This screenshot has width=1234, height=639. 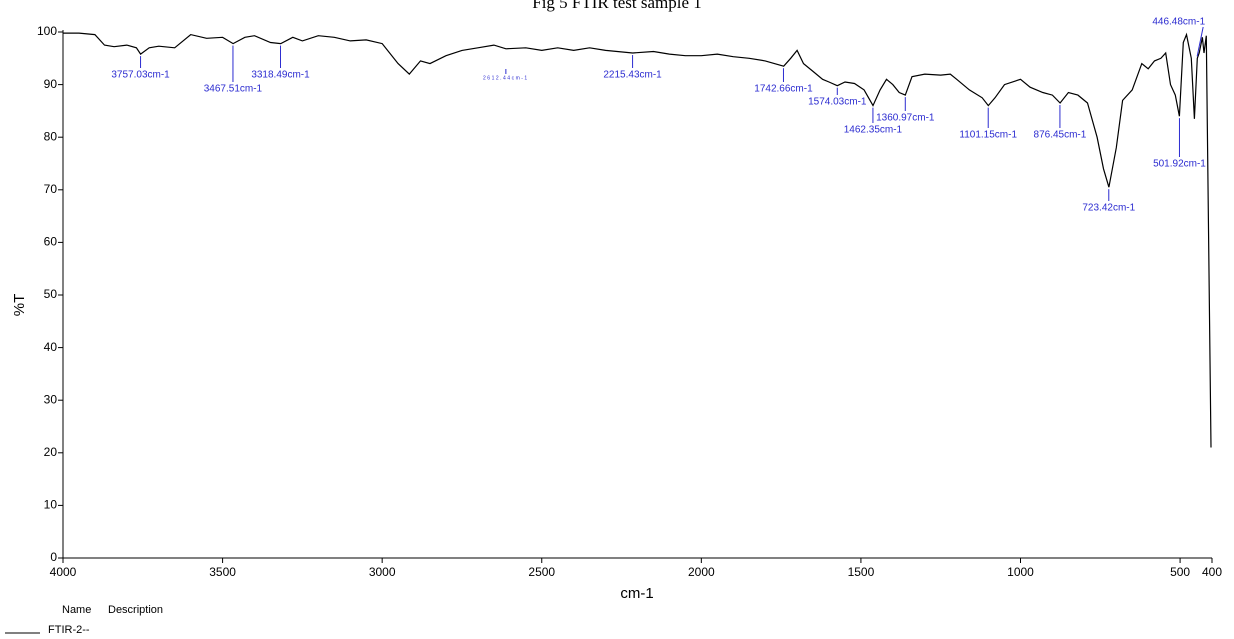 What do you see at coordinates (69, 630) in the screenshot?
I see `legend-label: FTIR-2--` at bounding box center [69, 630].